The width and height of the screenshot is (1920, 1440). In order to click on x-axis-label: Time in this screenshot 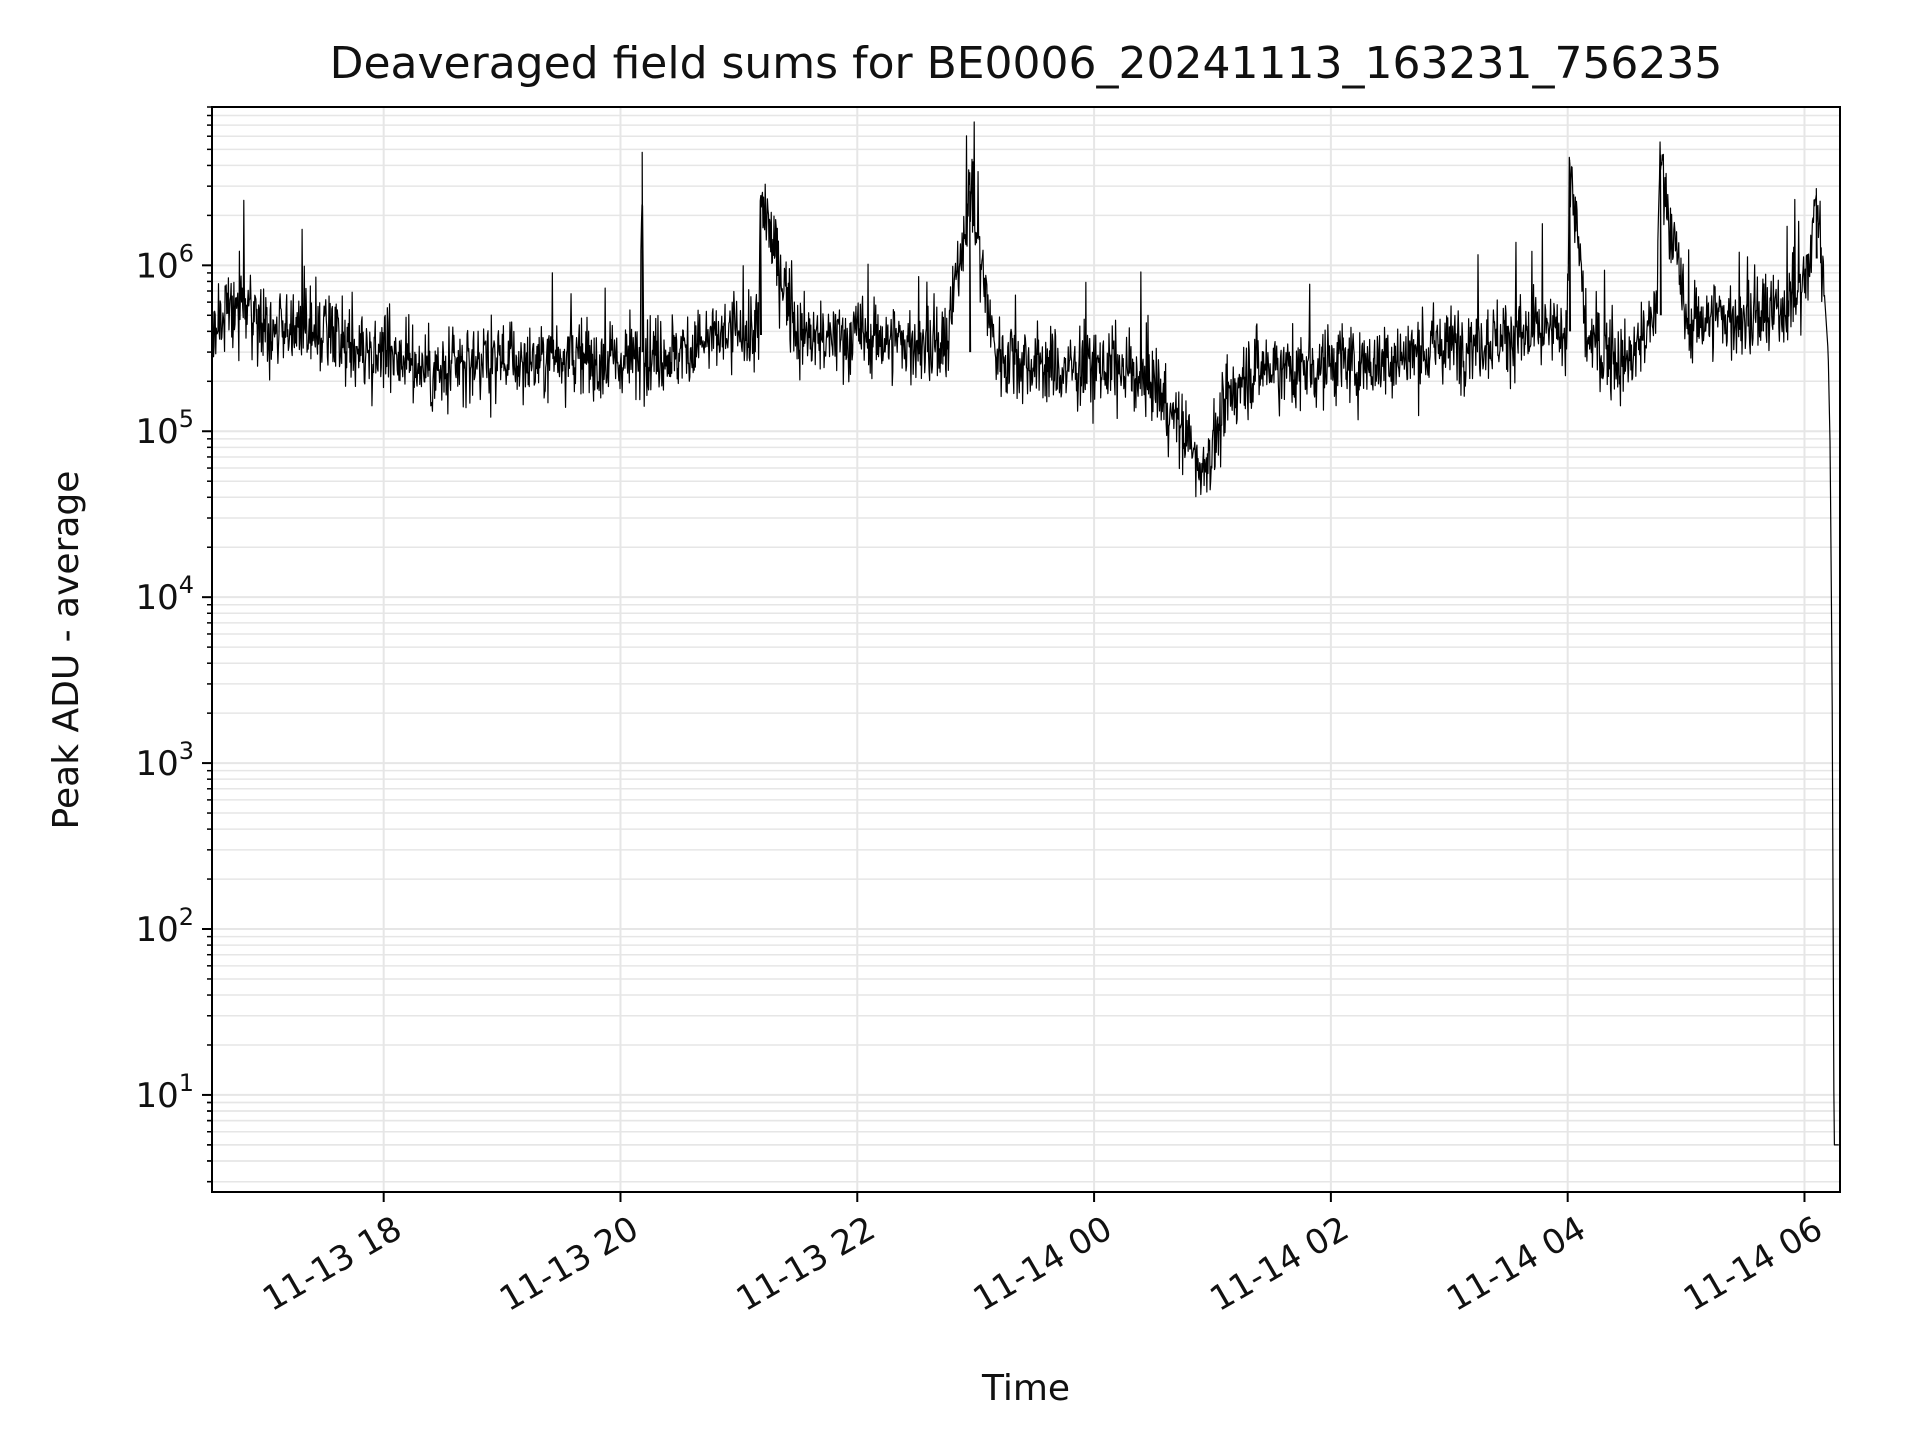, I will do `click(1025, 1388)`.